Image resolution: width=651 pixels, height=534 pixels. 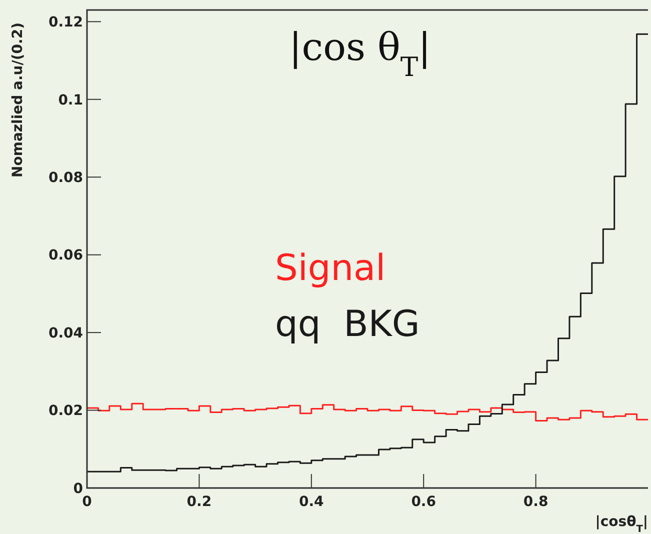 What do you see at coordinates (65, 411) in the screenshot?
I see `y-tick-label: 0.02` at bounding box center [65, 411].